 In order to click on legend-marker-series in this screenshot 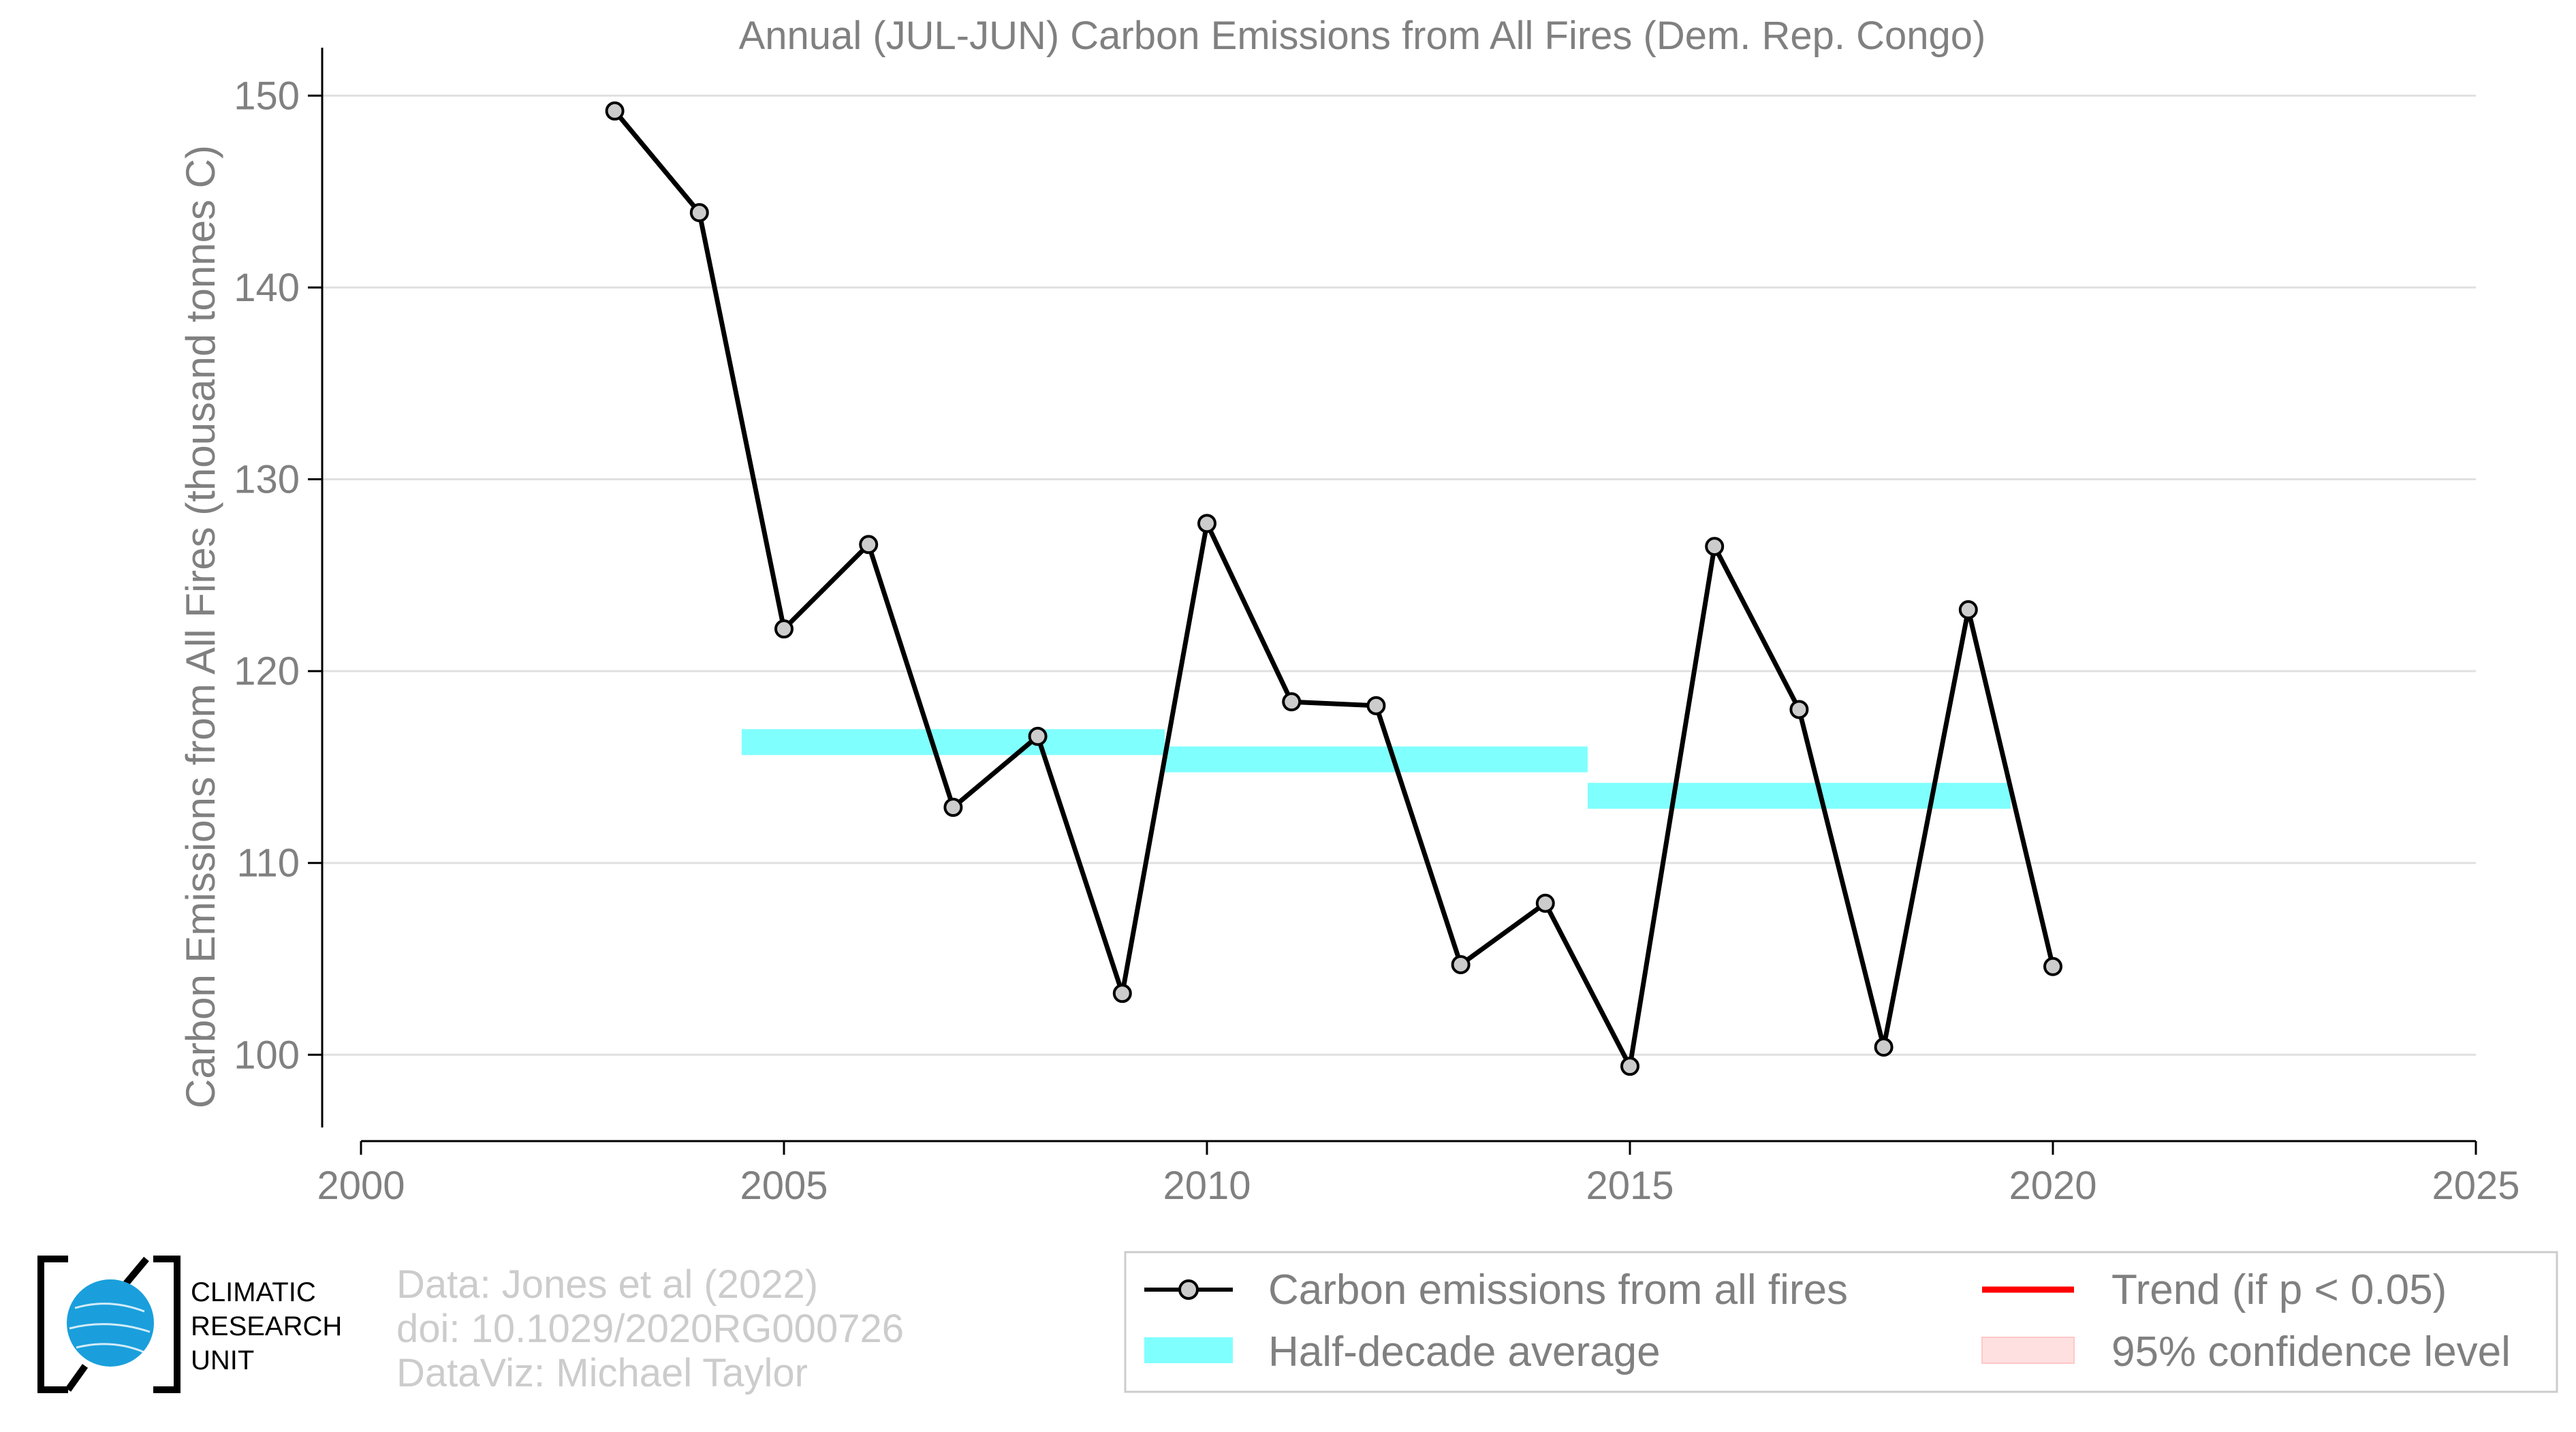, I will do `click(1188, 1289)`.